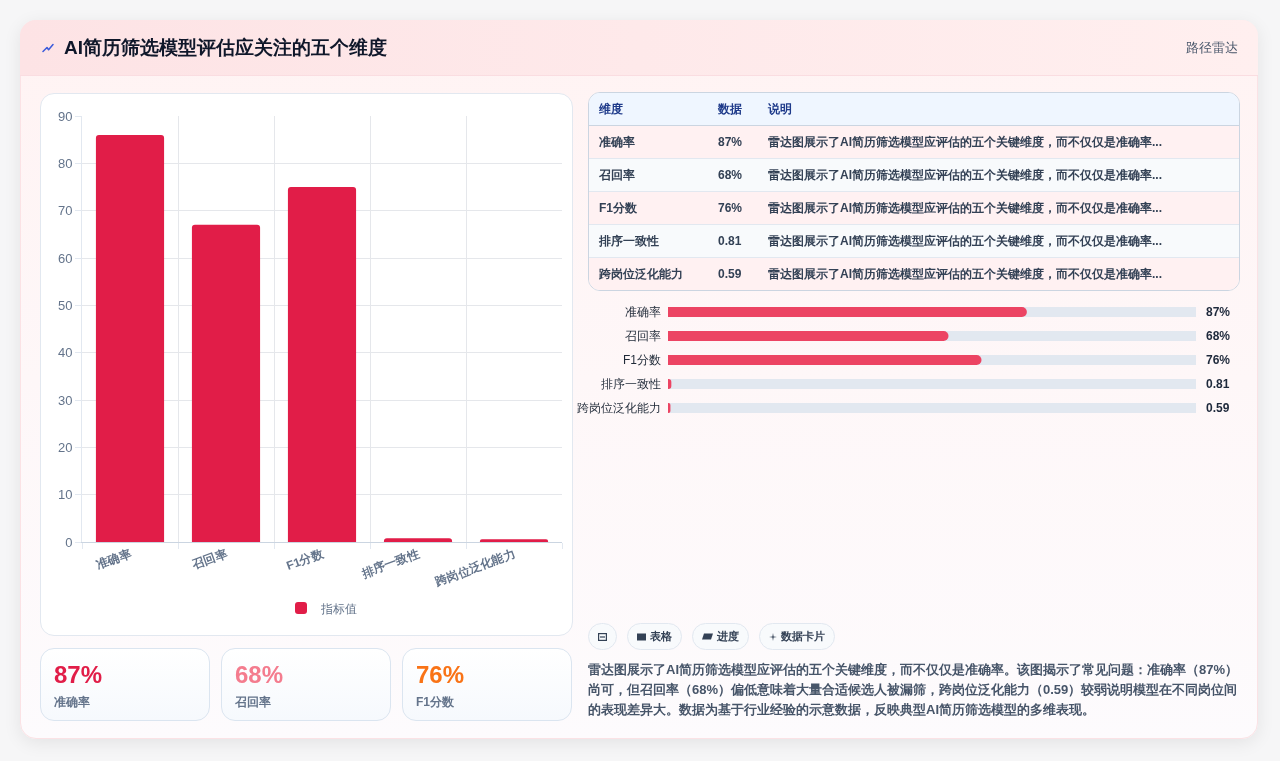  What do you see at coordinates (914, 690) in the screenshot?
I see `text: 雷达图展示了AI简历筛选模型应评估的五个关键维度，而不仅仅是准确率。该图揭示了常见问题：准确率（87%）尚可，但召回率（68%）偏低意味着大量合适候选人被漏筛，跨岗位泛化能力（0.59）较弱说明模型在不同岗位间的表现差异大。数据为基于行业经验的示意数据，反映典型AI简历筛选模型的多维表现。` at bounding box center [914, 690].